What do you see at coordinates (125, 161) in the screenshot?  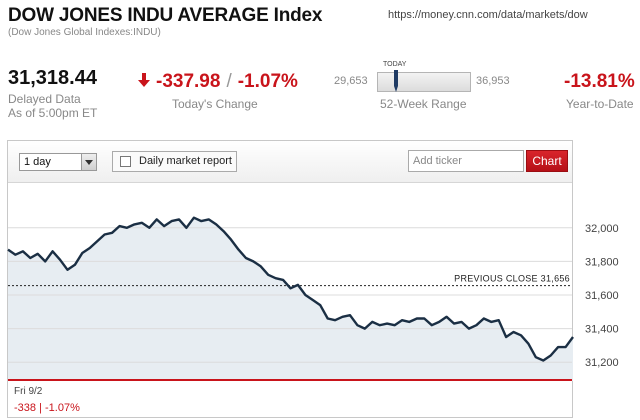 I see `daily-report-checkbox` at bounding box center [125, 161].